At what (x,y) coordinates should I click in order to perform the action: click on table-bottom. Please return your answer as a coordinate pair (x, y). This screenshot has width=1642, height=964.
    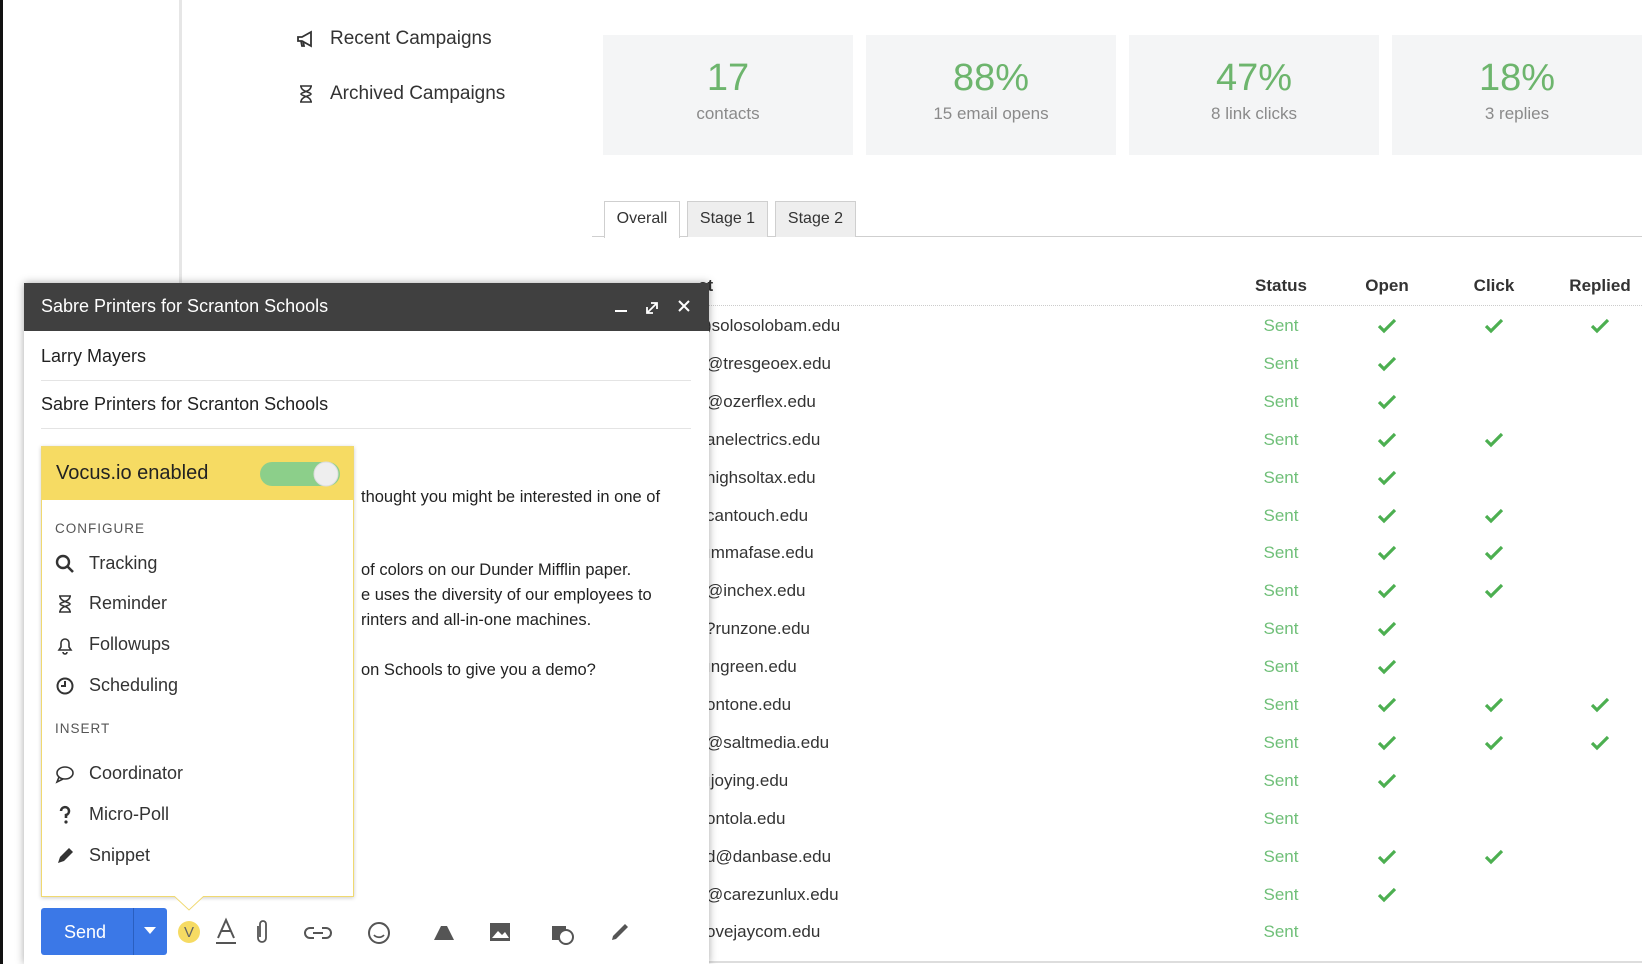
    Looking at the image, I should click on (1171, 962).